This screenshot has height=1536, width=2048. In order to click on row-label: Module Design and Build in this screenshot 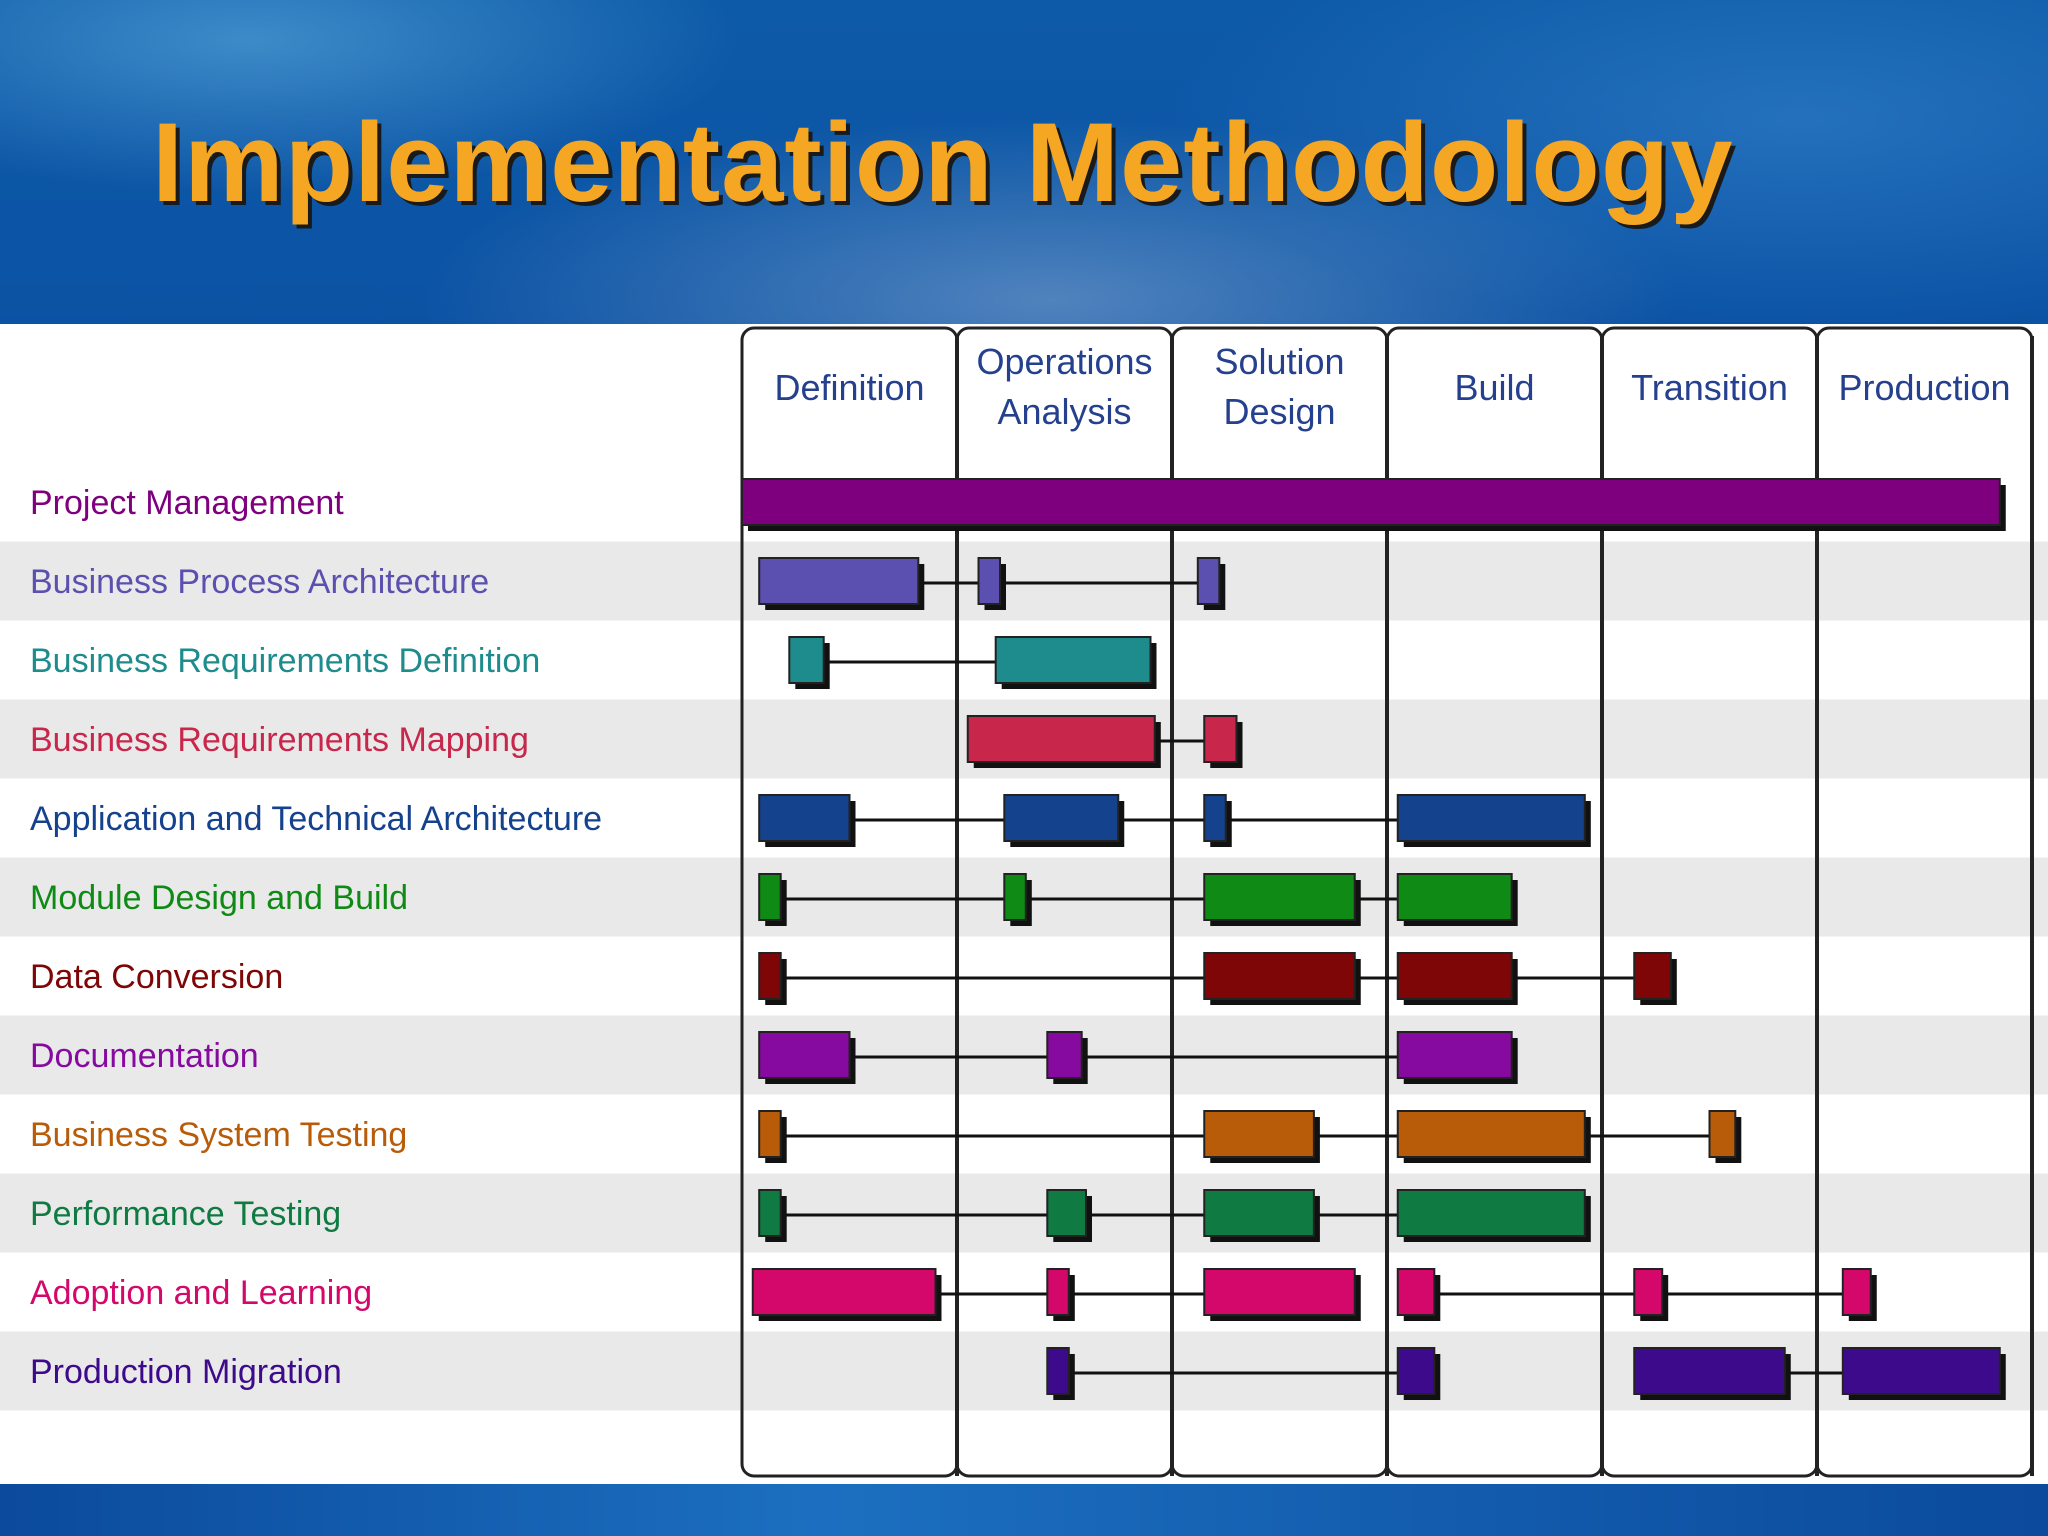, I will do `click(219, 898)`.